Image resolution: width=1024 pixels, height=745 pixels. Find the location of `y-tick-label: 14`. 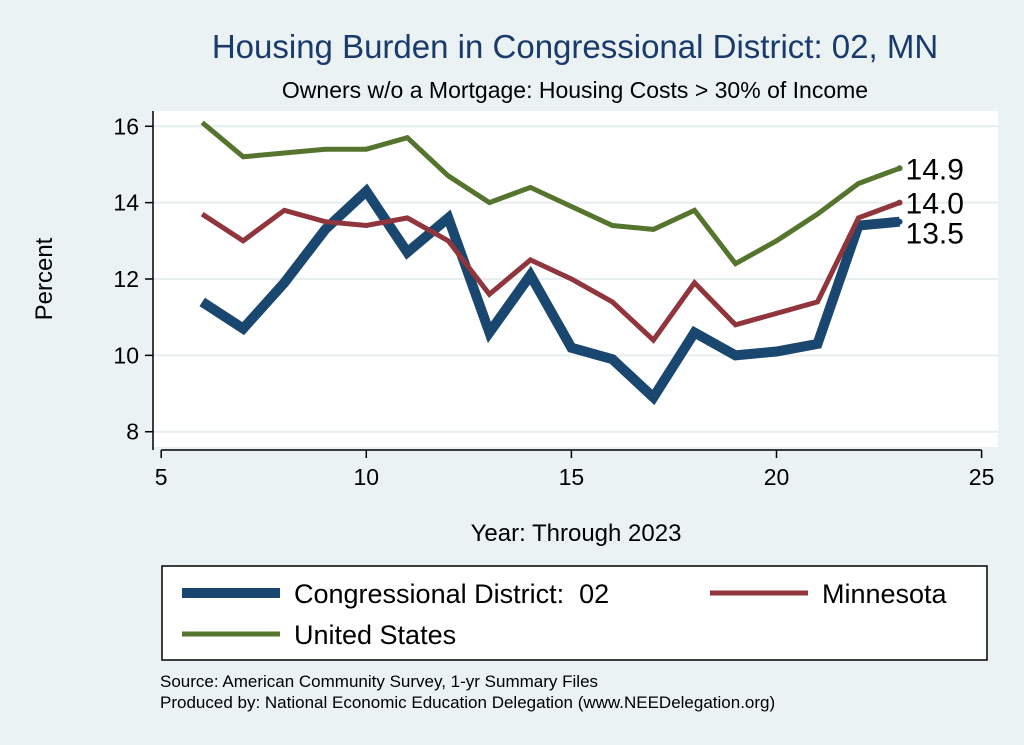

y-tick-label: 14 is located at coordinates (126, 203).